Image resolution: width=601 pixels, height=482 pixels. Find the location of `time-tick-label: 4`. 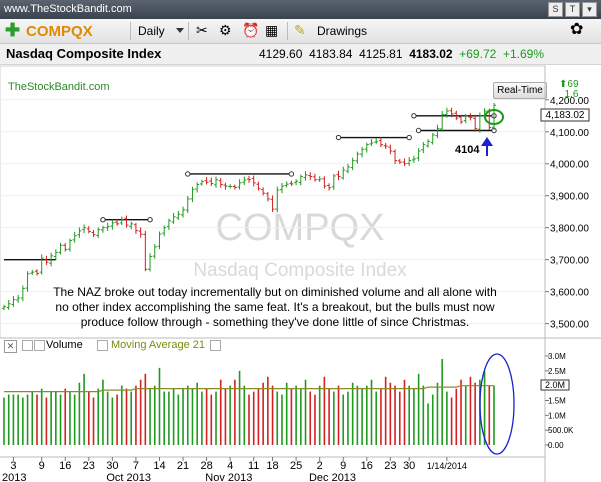

time-tick-label: 4 is located at coordinates (230, 466).